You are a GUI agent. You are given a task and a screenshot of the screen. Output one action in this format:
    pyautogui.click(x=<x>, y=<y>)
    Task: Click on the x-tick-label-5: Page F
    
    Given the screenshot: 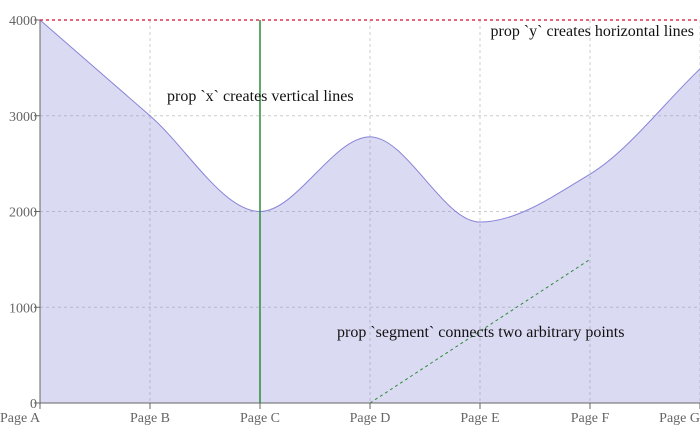 What is the action you would take?
    pyautogui.click(x=590, y=418)
    